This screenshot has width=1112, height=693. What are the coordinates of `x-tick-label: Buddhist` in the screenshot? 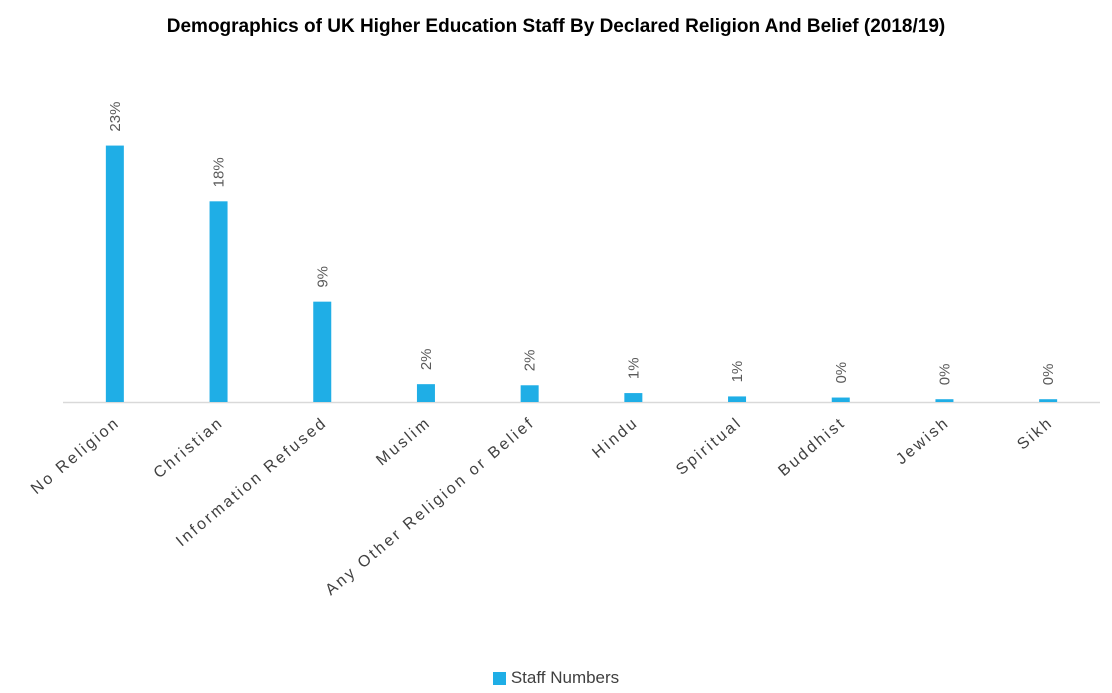 It's located at (812, 447).